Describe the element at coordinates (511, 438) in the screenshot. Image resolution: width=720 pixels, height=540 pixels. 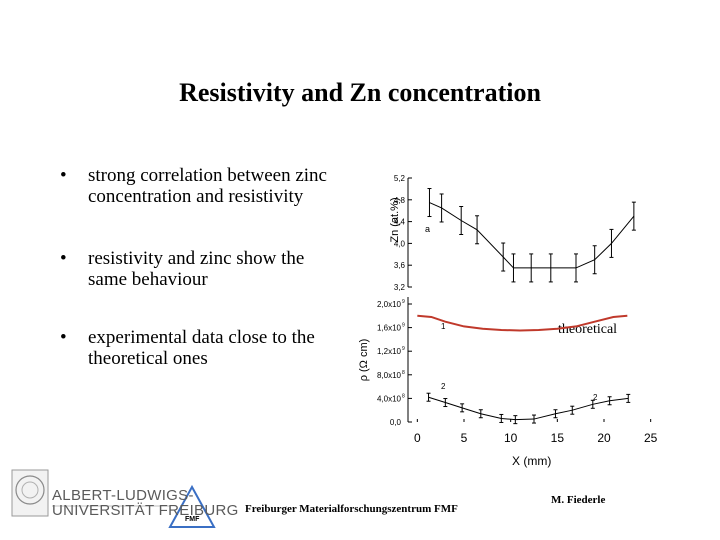
I see `x-tick-label: 10` at that location.